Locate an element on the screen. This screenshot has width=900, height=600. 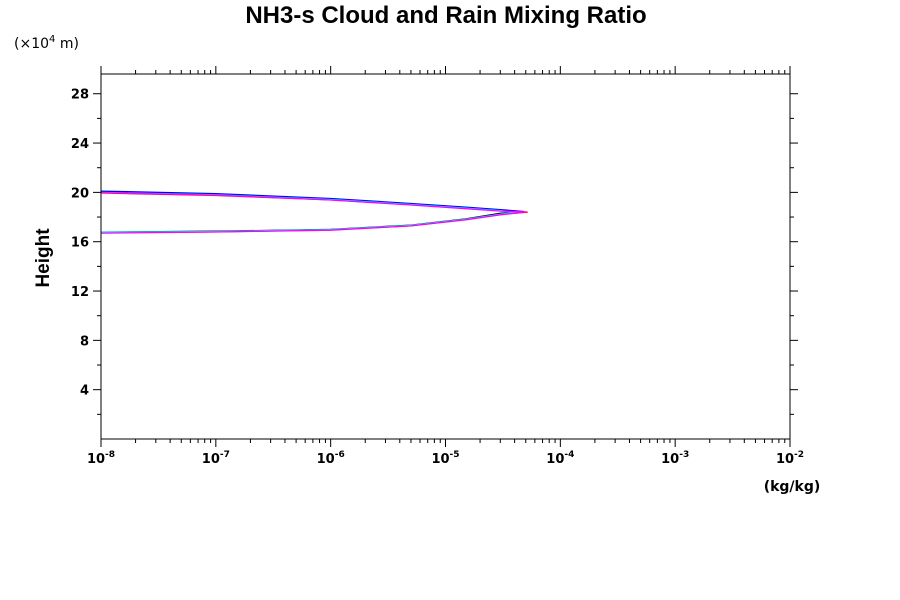
x-tick-exponent: -8 is located at coordinates (110, 455).